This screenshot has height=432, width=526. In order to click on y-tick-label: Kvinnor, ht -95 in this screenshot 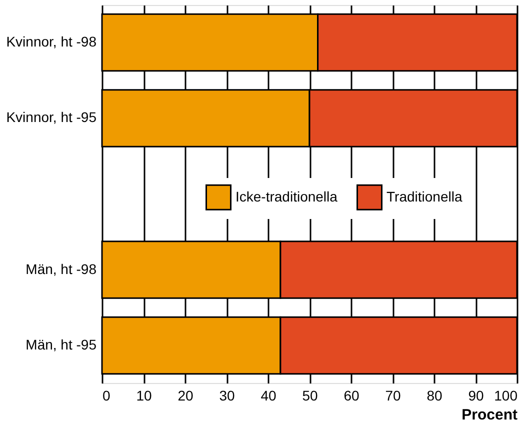, I will do `click(51, 117)`.